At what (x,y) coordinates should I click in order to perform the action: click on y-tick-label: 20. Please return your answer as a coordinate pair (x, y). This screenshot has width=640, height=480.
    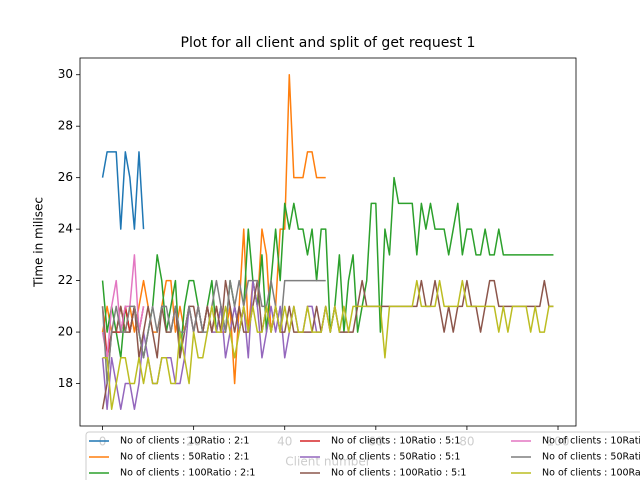
    Looking at the image, I should click on (65, 332).